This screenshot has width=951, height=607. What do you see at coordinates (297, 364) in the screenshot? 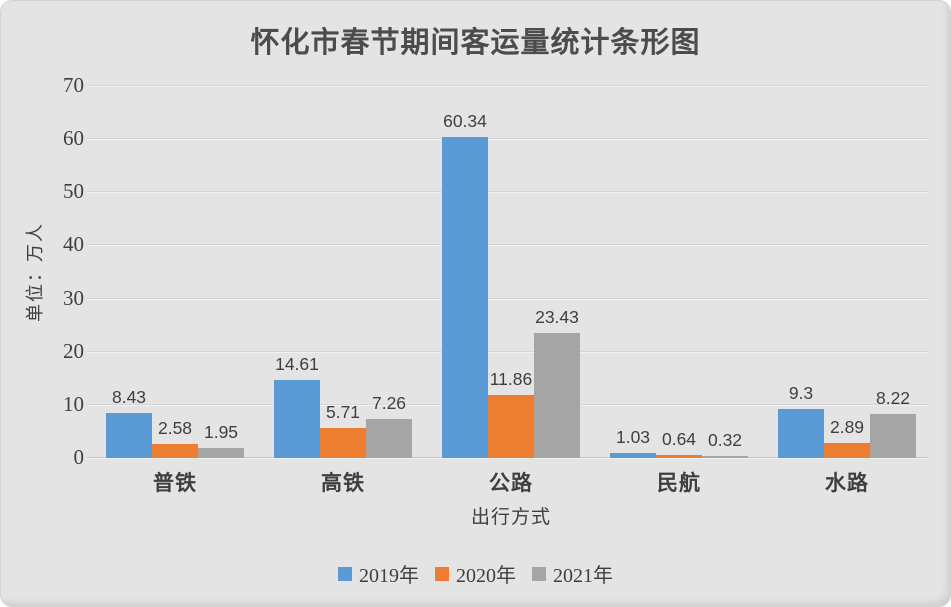
I see `data-label: 14.61` at bounding box center [297, 364].